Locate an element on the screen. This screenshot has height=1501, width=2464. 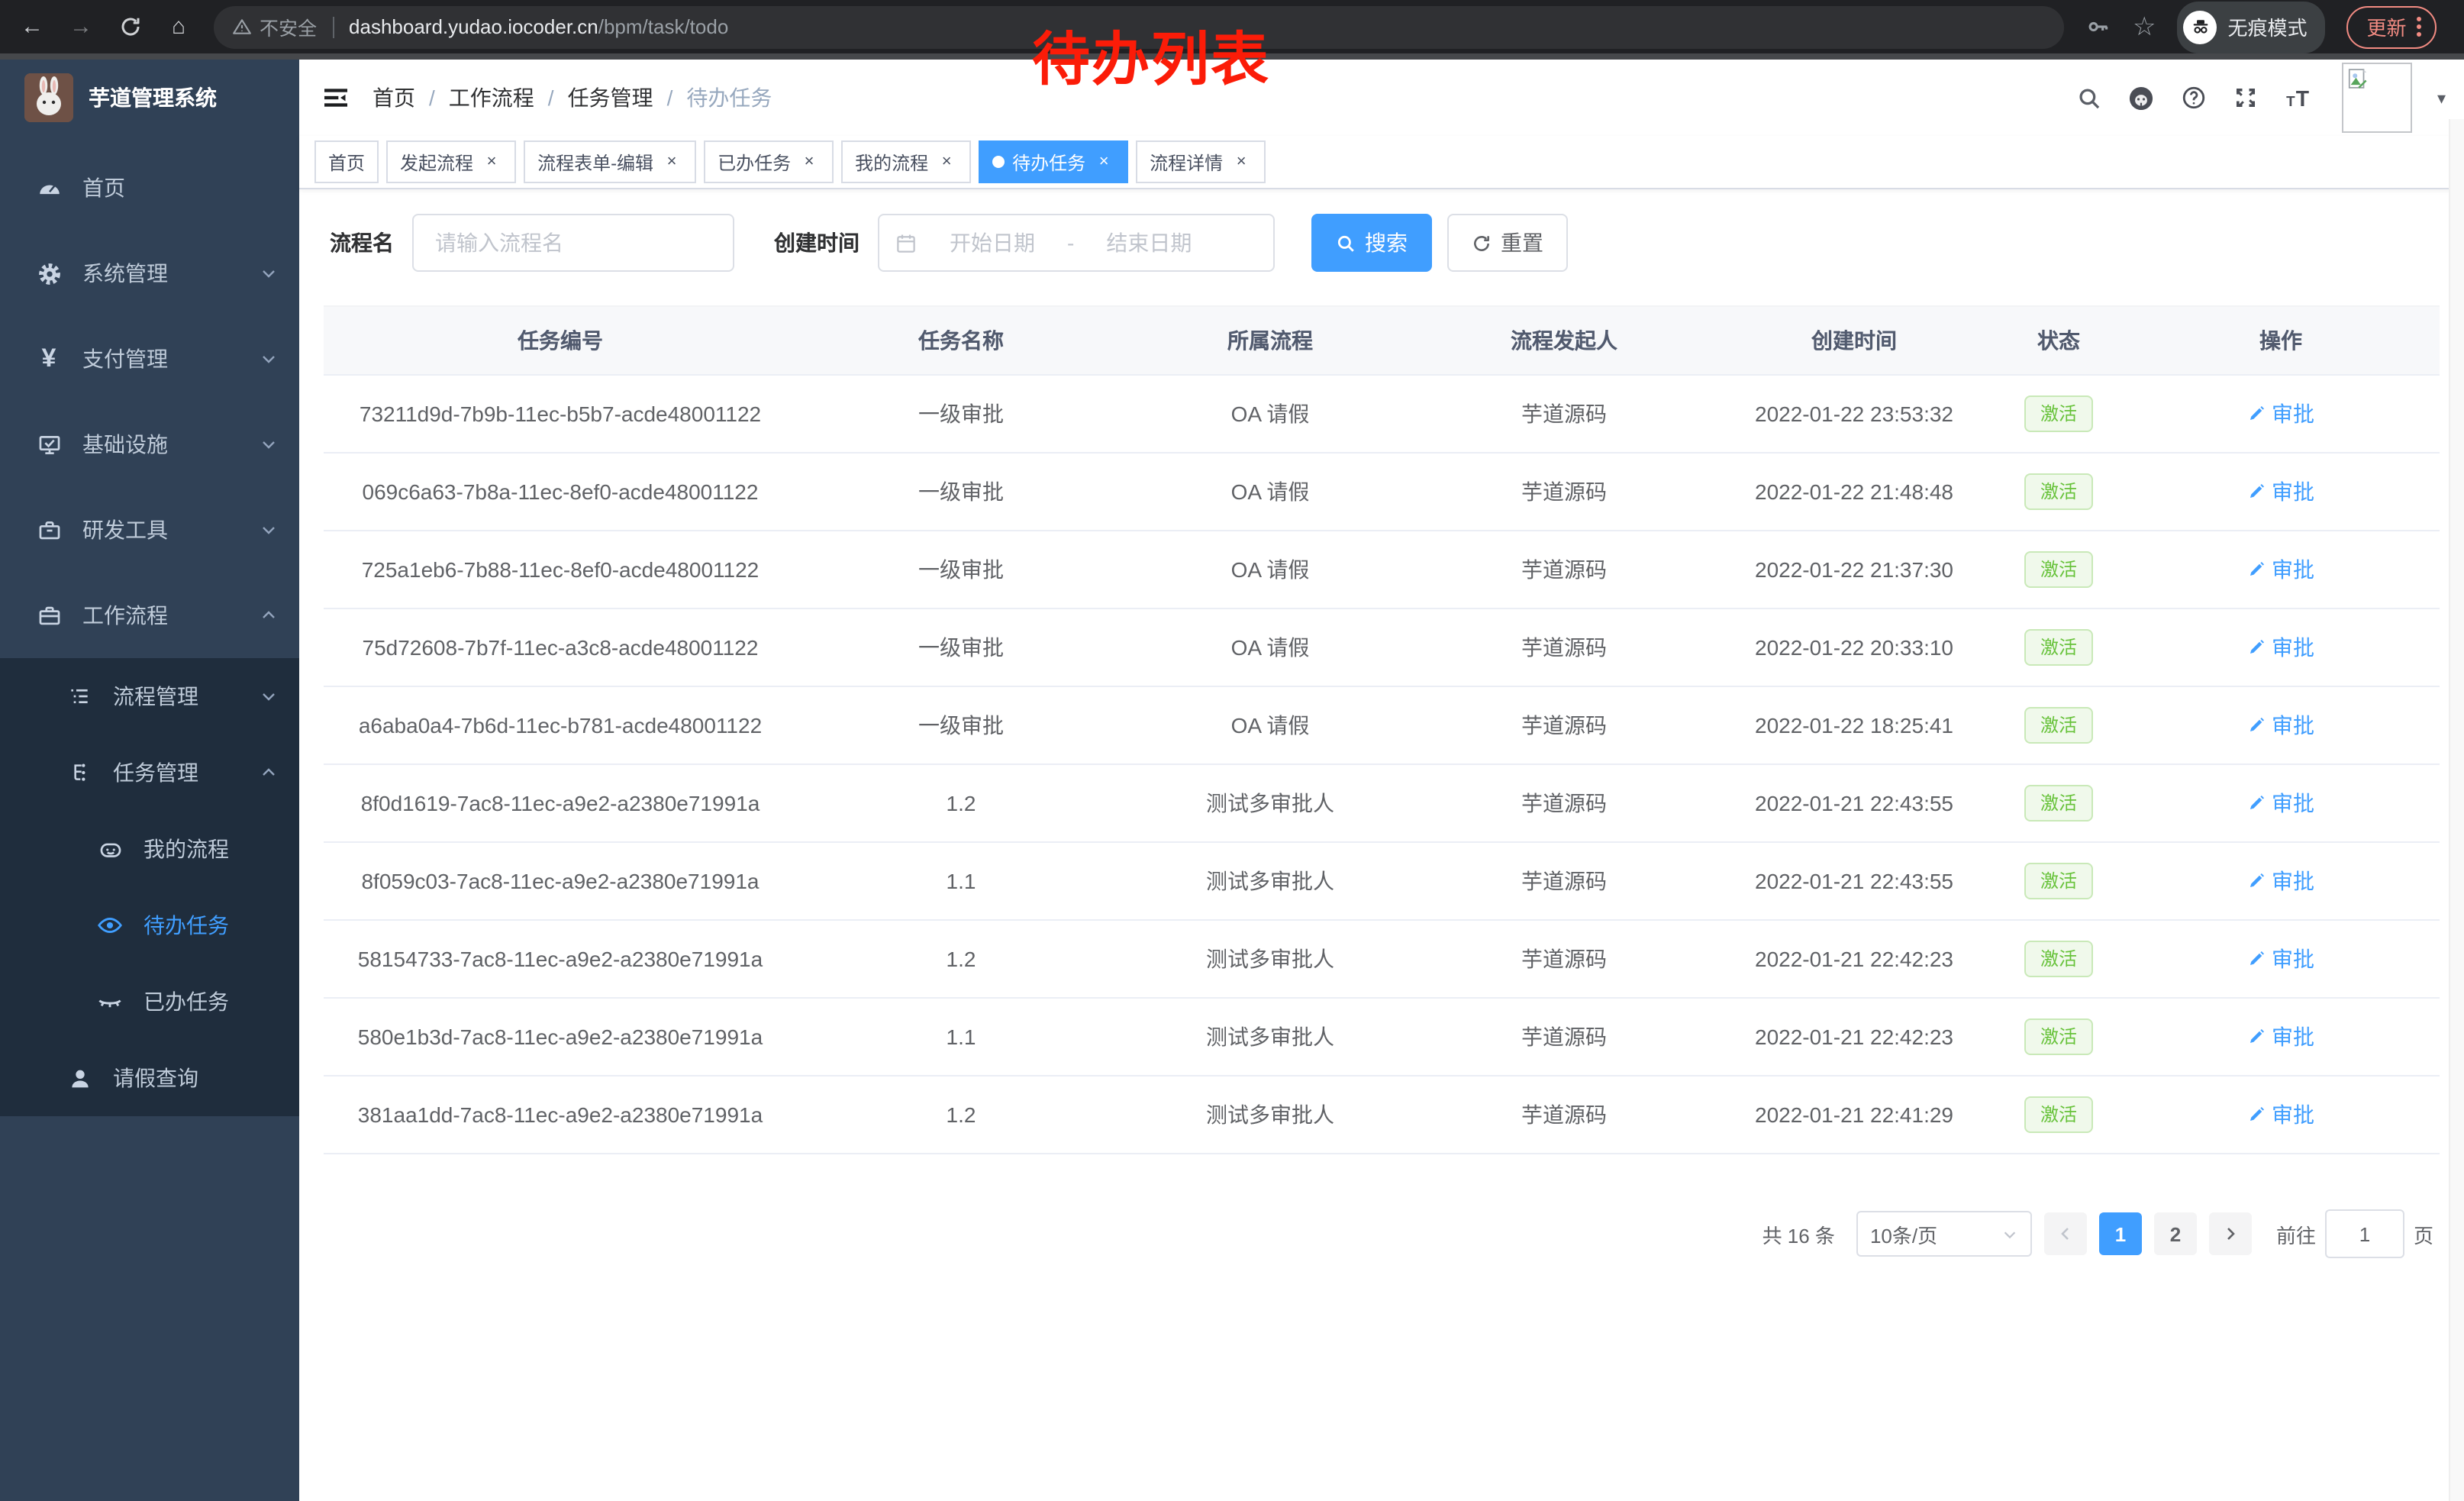
sidebar-item-todo-task: 待办任务 is located at coordinates (150, 925).